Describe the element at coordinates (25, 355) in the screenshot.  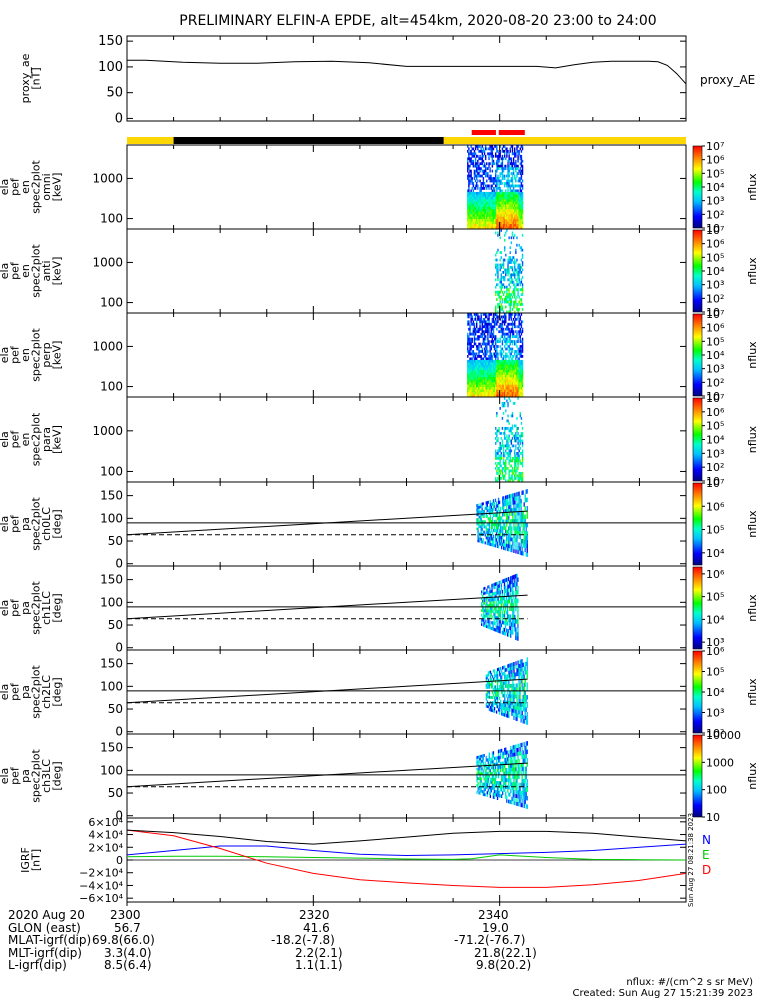
I see `y-axis-label-line: en` at that location.